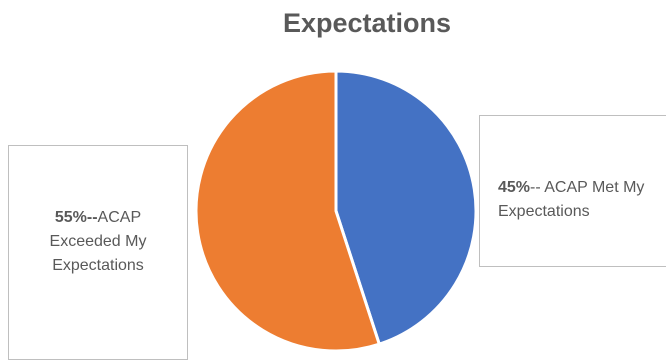 The width and height of the screenshot is (666, 360). I want to click on callout-met-text: ACAP Met My Expectations, so click(571, 199).